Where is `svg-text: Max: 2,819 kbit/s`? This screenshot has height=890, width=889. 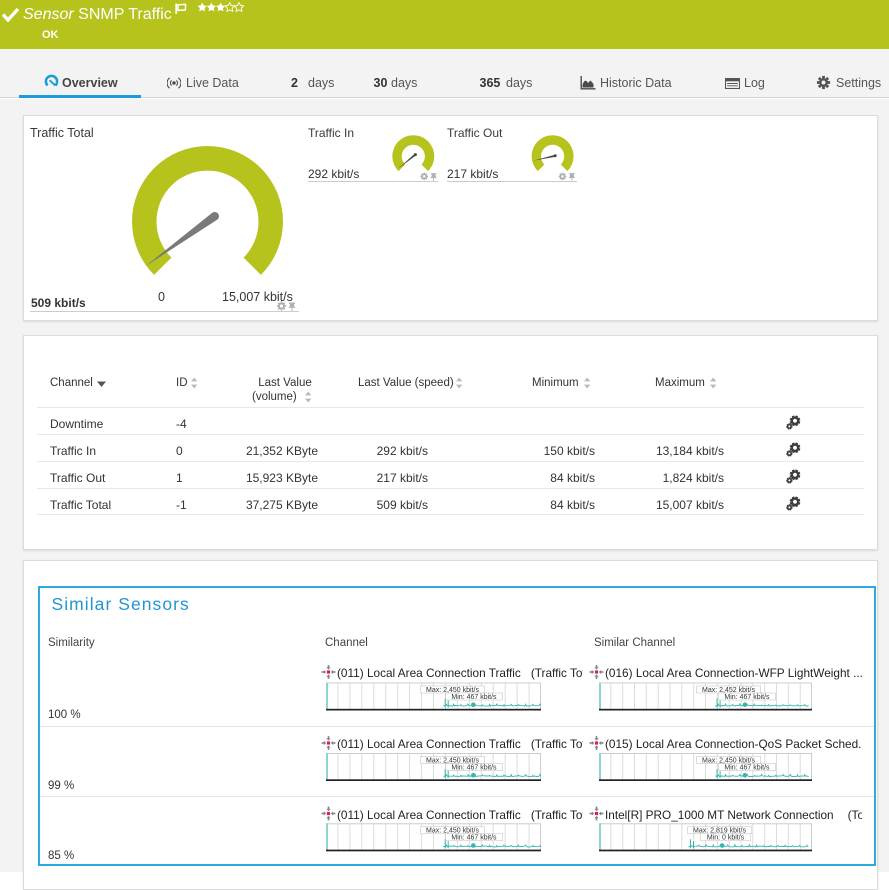
svg-text: Max: 2,819 kbit/s is located at coordinates (719, 831).